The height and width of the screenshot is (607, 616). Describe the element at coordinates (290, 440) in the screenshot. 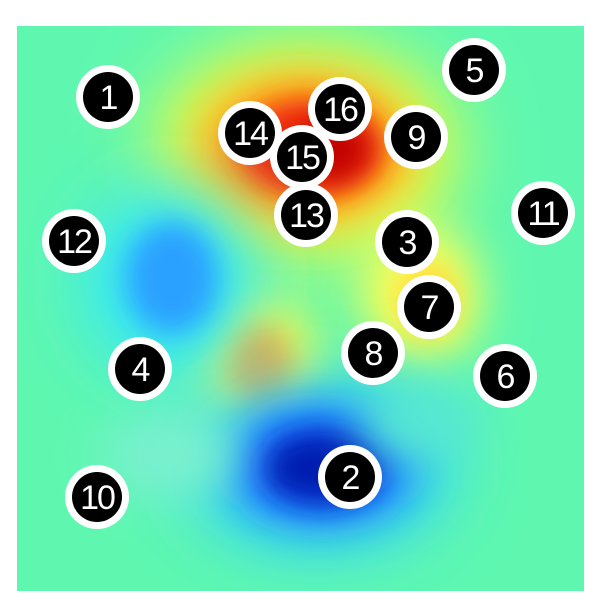

I see `cool-wisps` at that location.